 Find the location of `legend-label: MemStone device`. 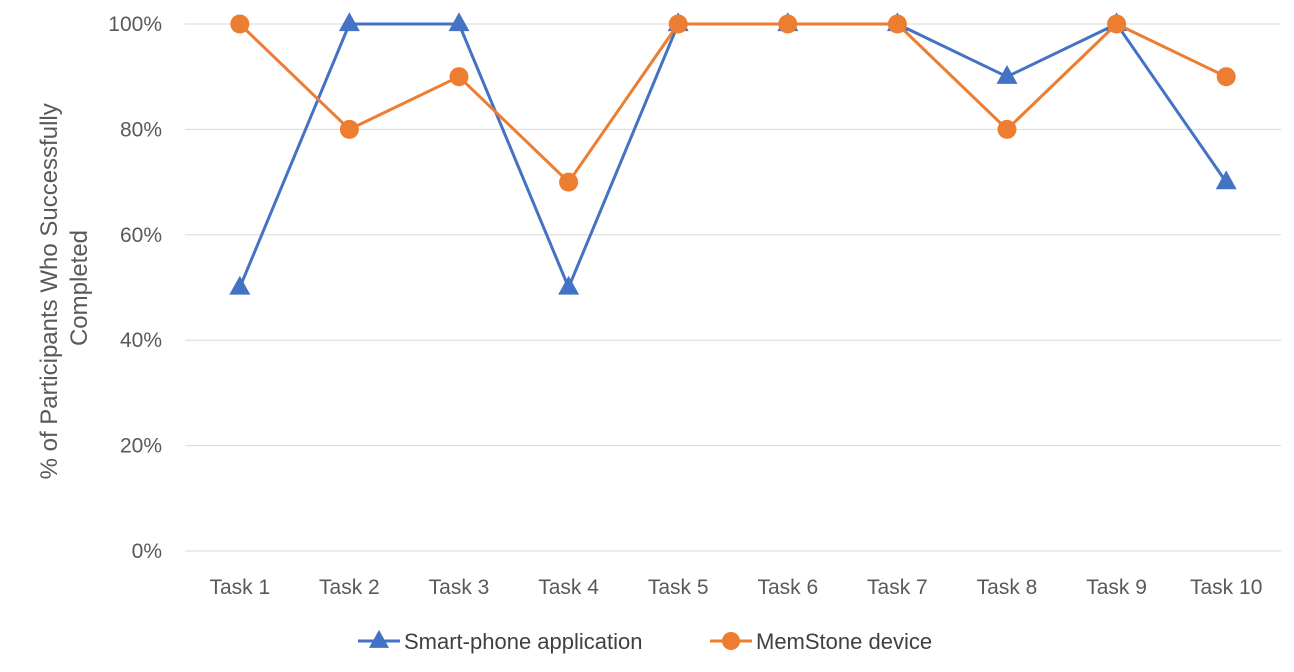

legend-label: MemStone device is located at coordinates (844, 641).